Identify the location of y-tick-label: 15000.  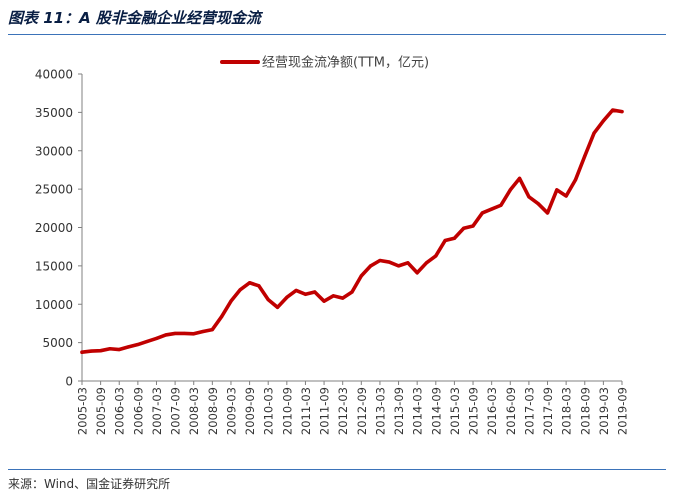
(54, 266).